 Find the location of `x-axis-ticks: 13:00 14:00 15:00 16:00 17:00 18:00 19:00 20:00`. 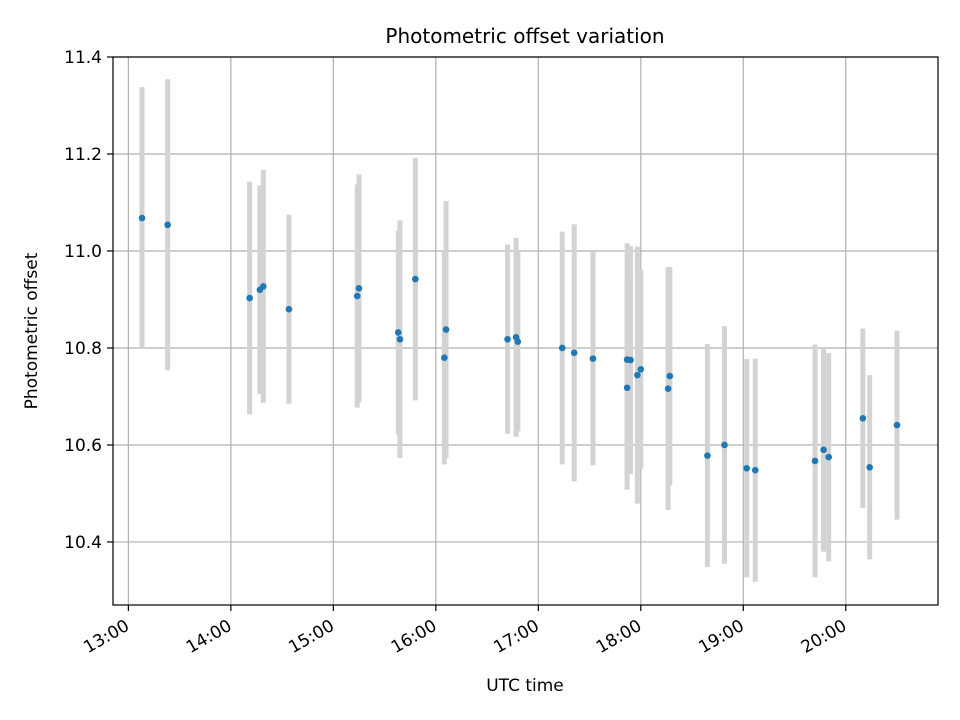

x-axis-ticks: 13:00 14:00 15:00 16:00 17:00 18:00 19:00 20:00 is located at coordinates (465, 631).